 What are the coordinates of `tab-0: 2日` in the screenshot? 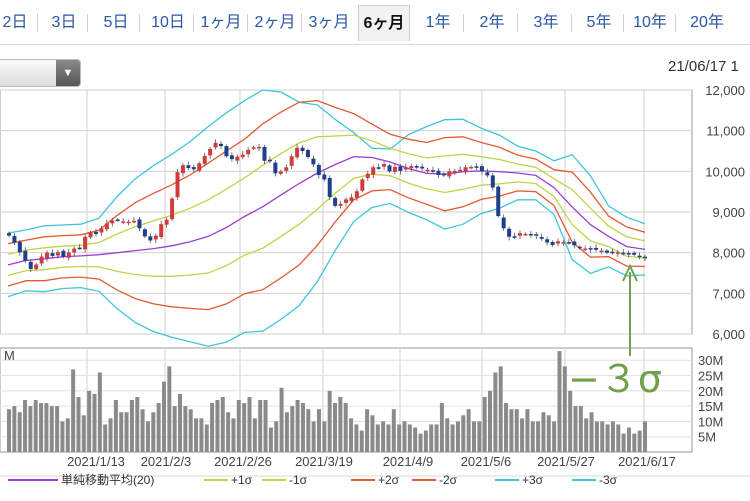 It's located at (15, 22).